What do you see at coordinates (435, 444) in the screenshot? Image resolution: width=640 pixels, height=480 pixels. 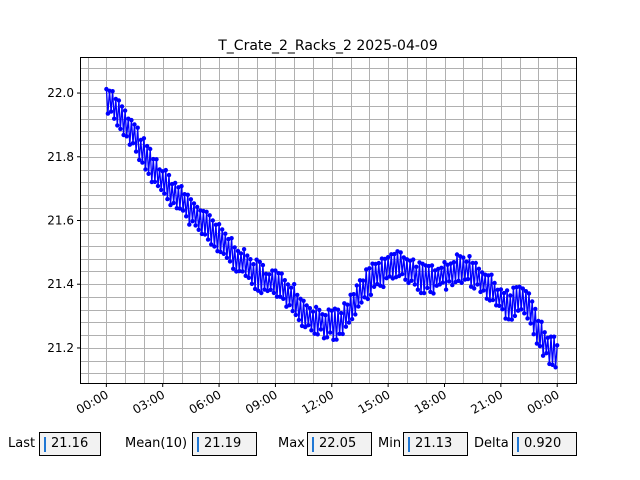 I see `min-value-field: 21.13` at bounding box center [435, 444].